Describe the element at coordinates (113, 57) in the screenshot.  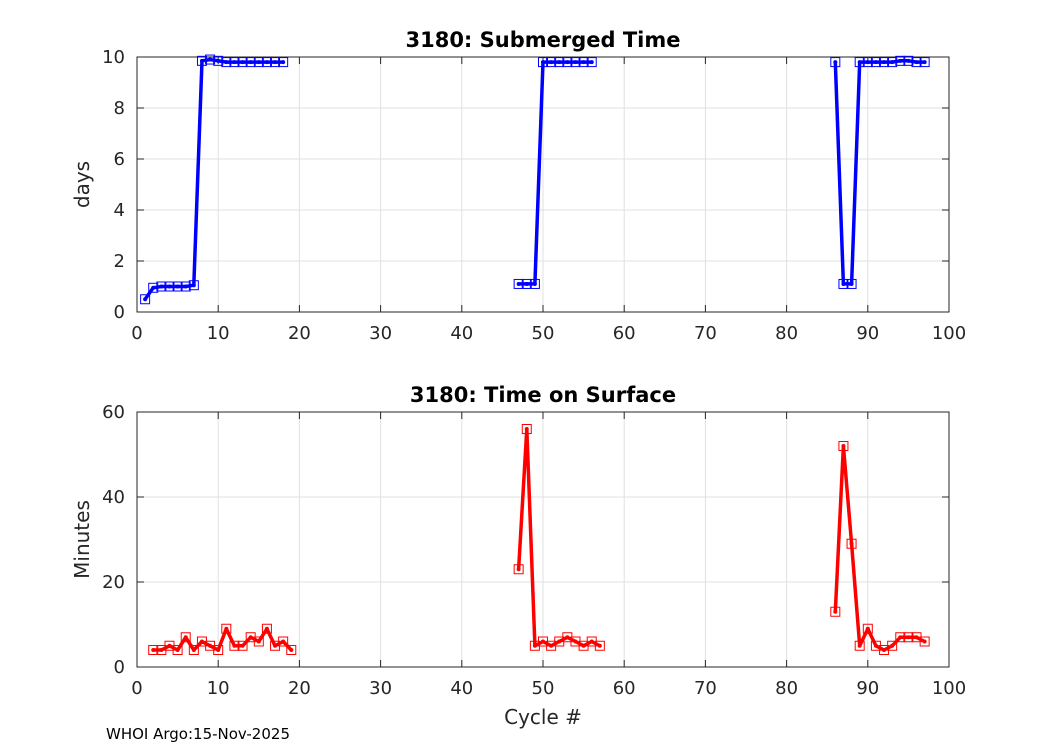
I see `y-tick-label: 10` at that location.